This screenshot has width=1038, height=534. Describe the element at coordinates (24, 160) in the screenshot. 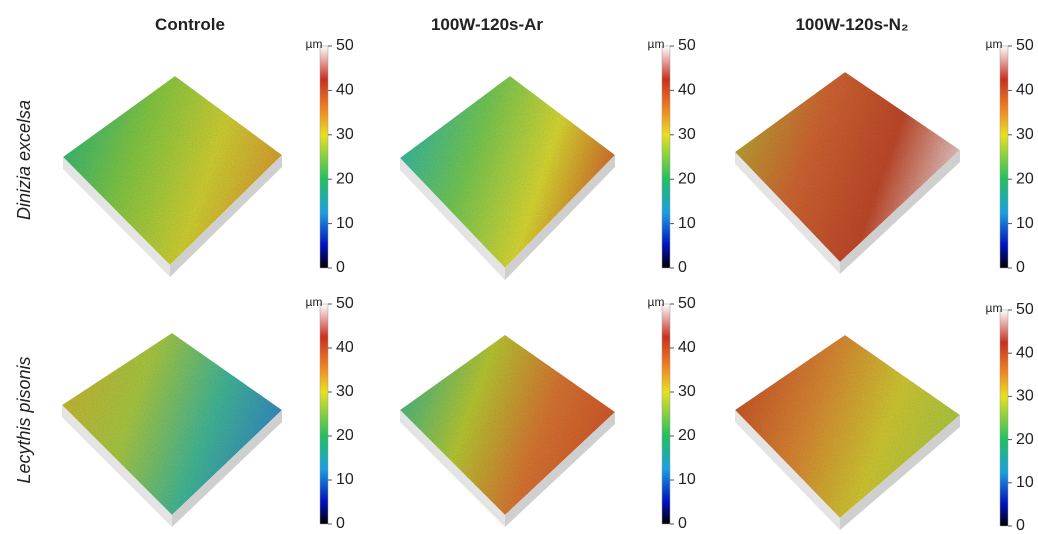

I see `row-label: Dinizia excelsa` at that location.